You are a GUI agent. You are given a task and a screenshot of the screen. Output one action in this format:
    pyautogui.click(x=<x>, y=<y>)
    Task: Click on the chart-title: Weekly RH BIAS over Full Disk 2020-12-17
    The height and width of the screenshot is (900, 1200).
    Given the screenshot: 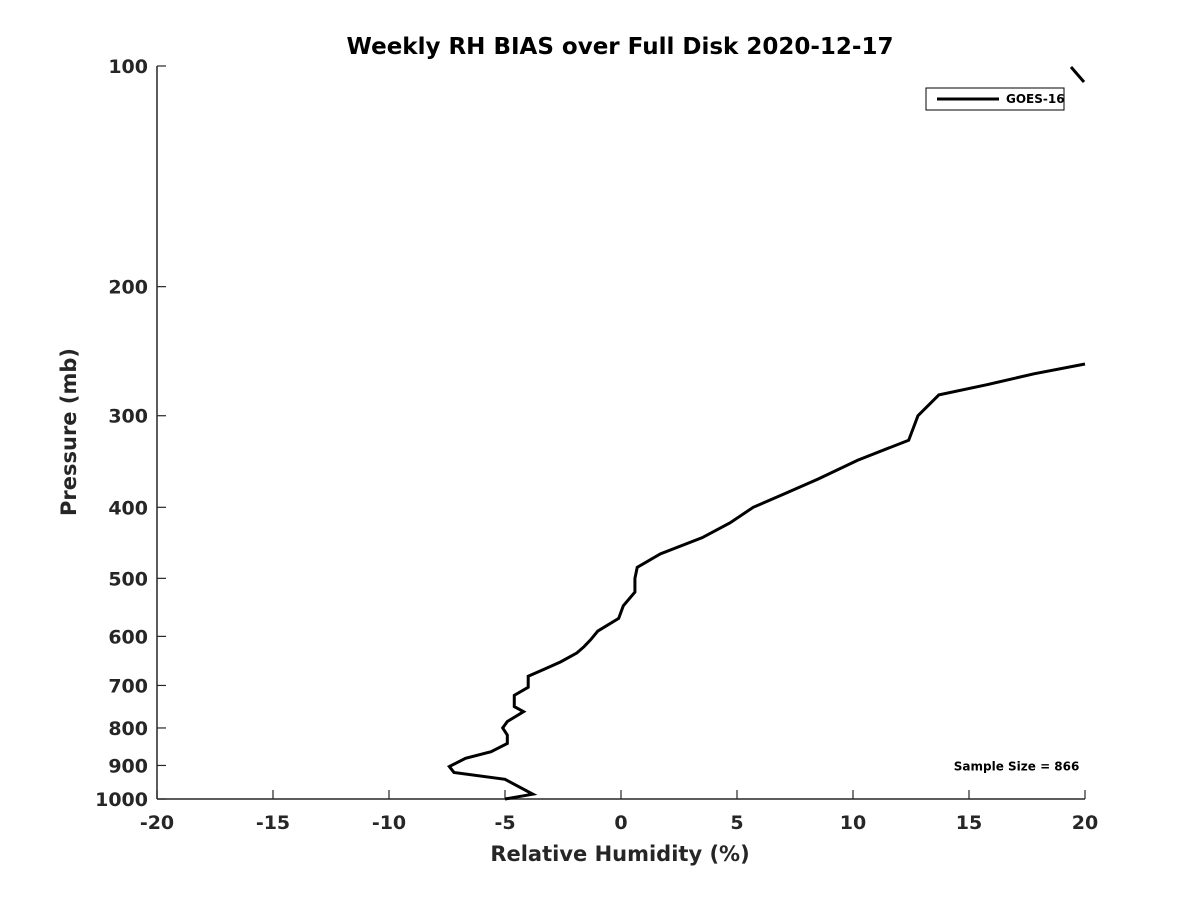 What is the action you would take?
    pyautogui.click(x=620, y=47)
    